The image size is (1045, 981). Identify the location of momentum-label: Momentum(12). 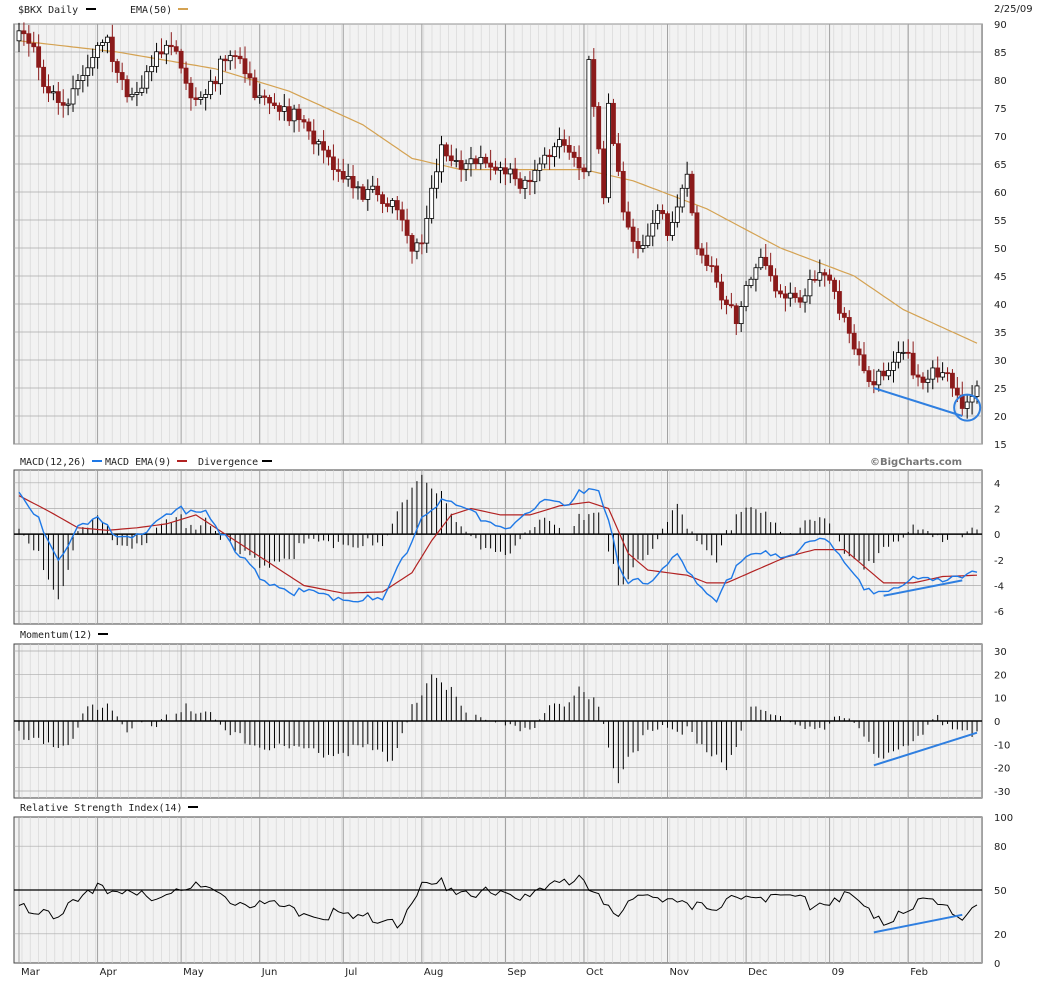
(56, 635).